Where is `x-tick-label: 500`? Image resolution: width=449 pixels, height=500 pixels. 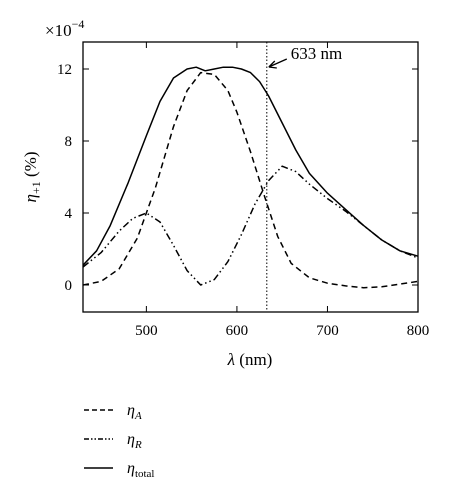 x-tick-label: 500 is located at coordinates (146, 331).